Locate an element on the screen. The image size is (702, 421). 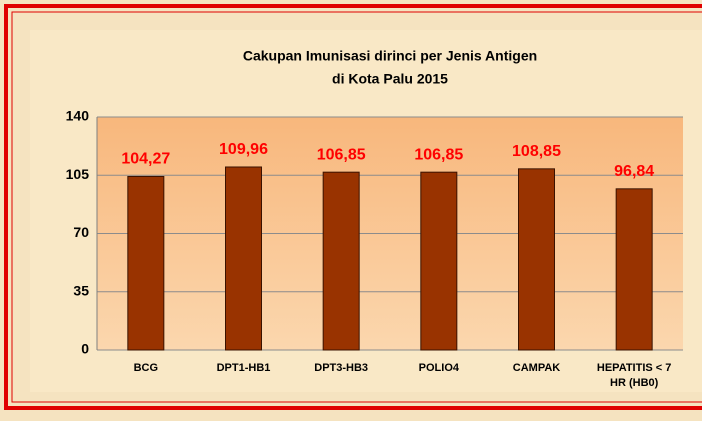
y-tick-label: 35 is located at coordinates (81, 290).